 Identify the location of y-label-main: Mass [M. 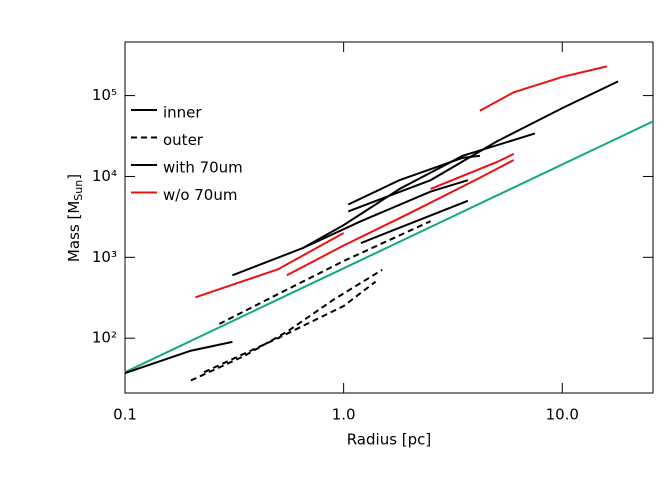
(74, 231).